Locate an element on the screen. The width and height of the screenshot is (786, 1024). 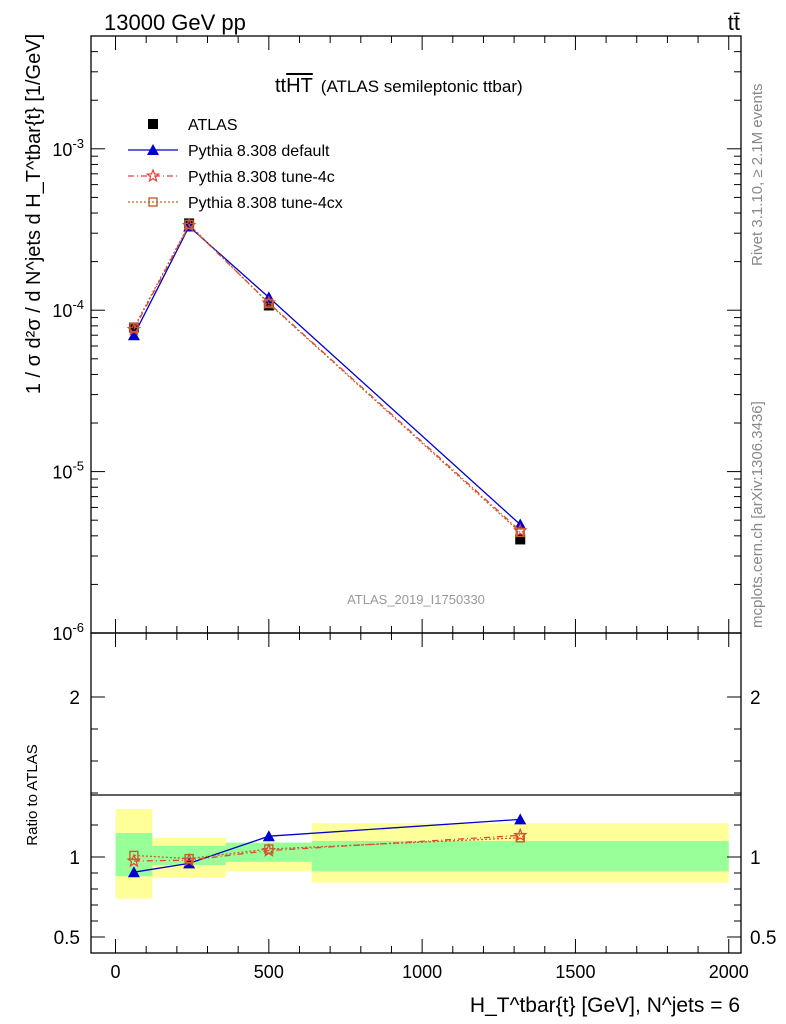
ratio-ytick-label-left-1: 1 is located at coordinates (74, 858).